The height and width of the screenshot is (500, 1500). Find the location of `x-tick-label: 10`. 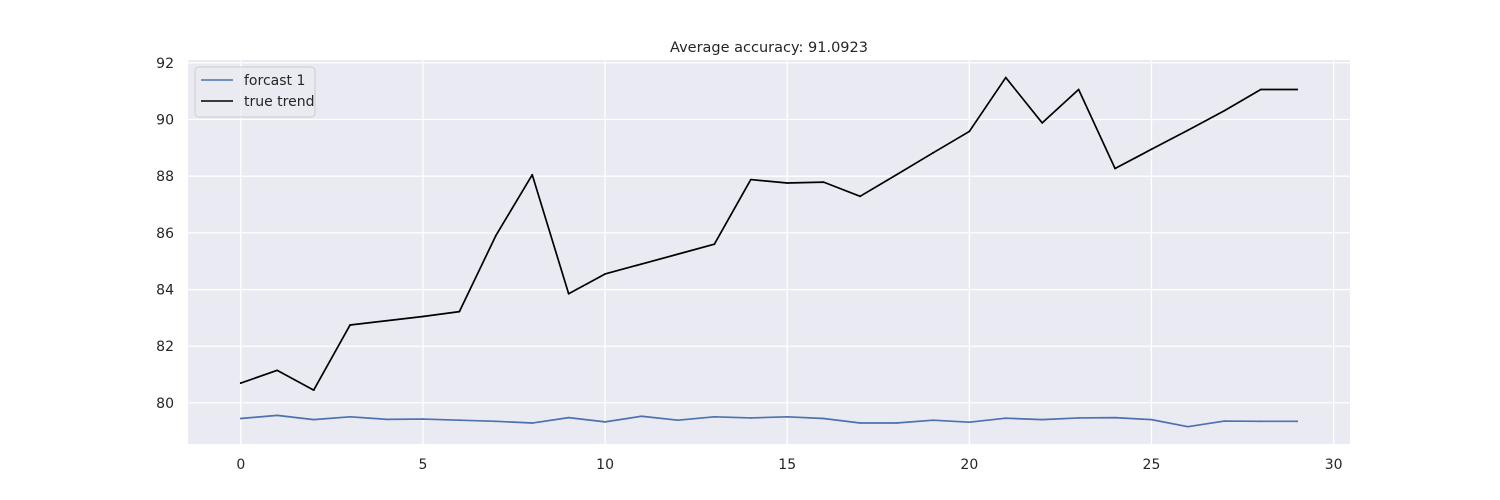

x-tick-label: 10 is located at coordinates (605, 465).